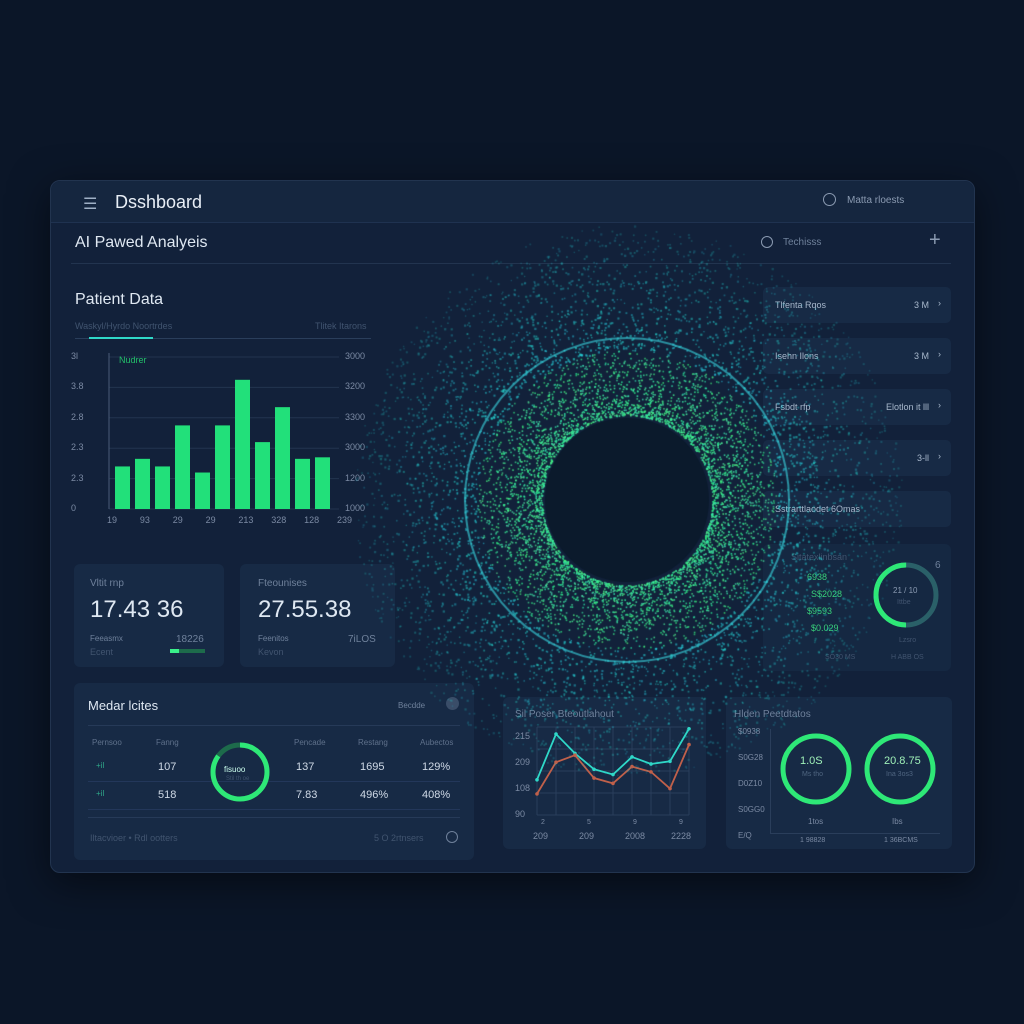 The width and height of the screenshot is (1024, 1024). What do you see at coordinates (345, 520) in the screenshot?
I see `x-tick: 239` at bounding box center [345, 520].